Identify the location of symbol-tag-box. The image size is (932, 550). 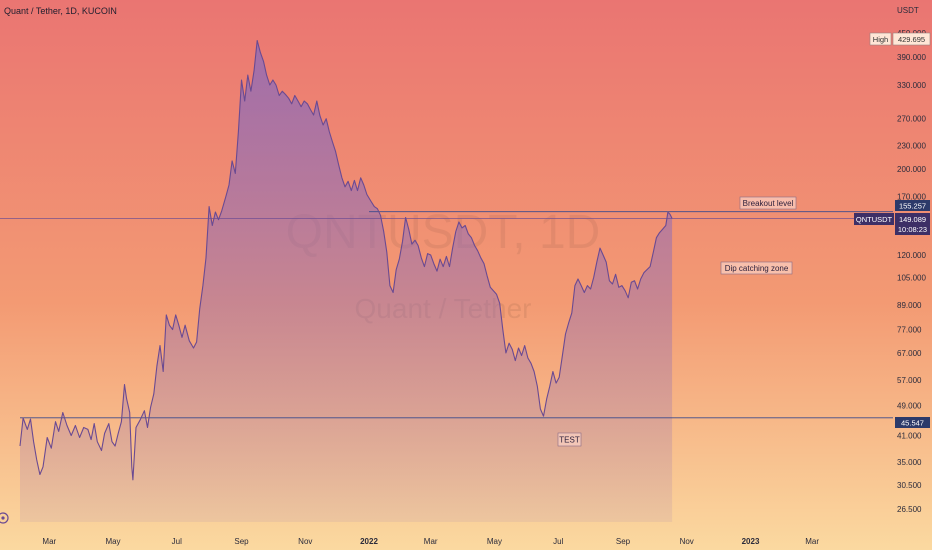
(874, 219).